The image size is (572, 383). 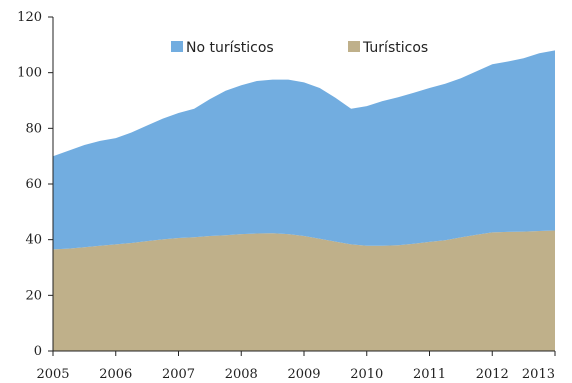 What do you see at coordinates (299, 48) in the screenshot?
I see `legend: No turísticos Turísticos` at bounding box center [299, 48].